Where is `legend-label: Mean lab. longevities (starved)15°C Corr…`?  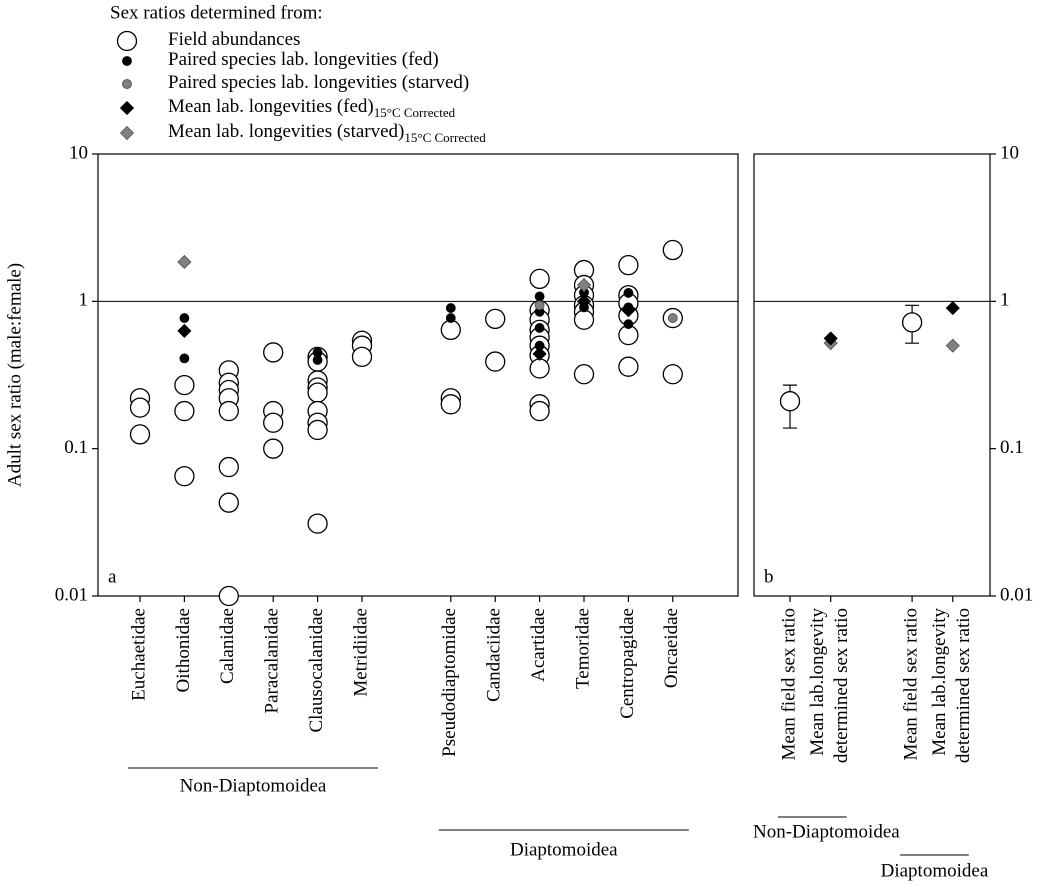 legend-label: Mean lab. longevities (starved)15°C Corr… is located at coordinates (327, 133).